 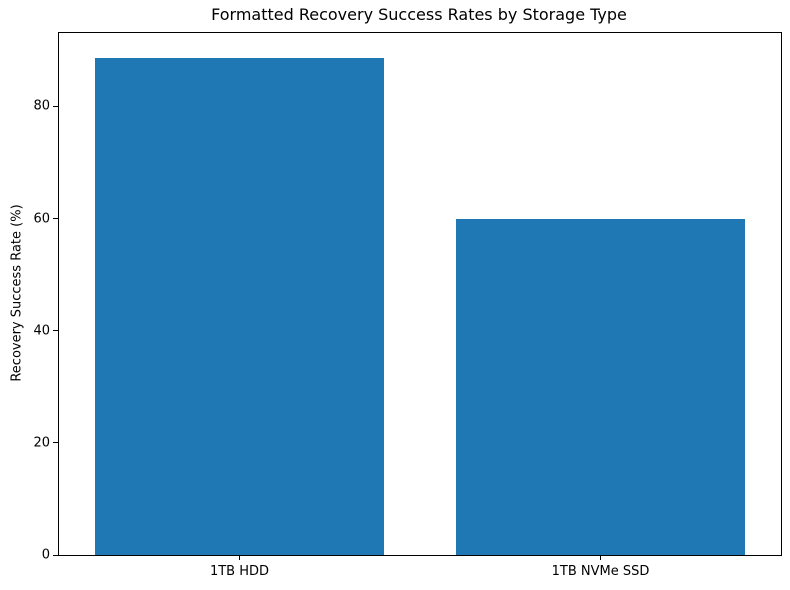 What do you see at coordinates (600, 571) in the screenshot?
I see `x-tick-label: 1TB NVMe SSD` at bounding box center [600, 571].